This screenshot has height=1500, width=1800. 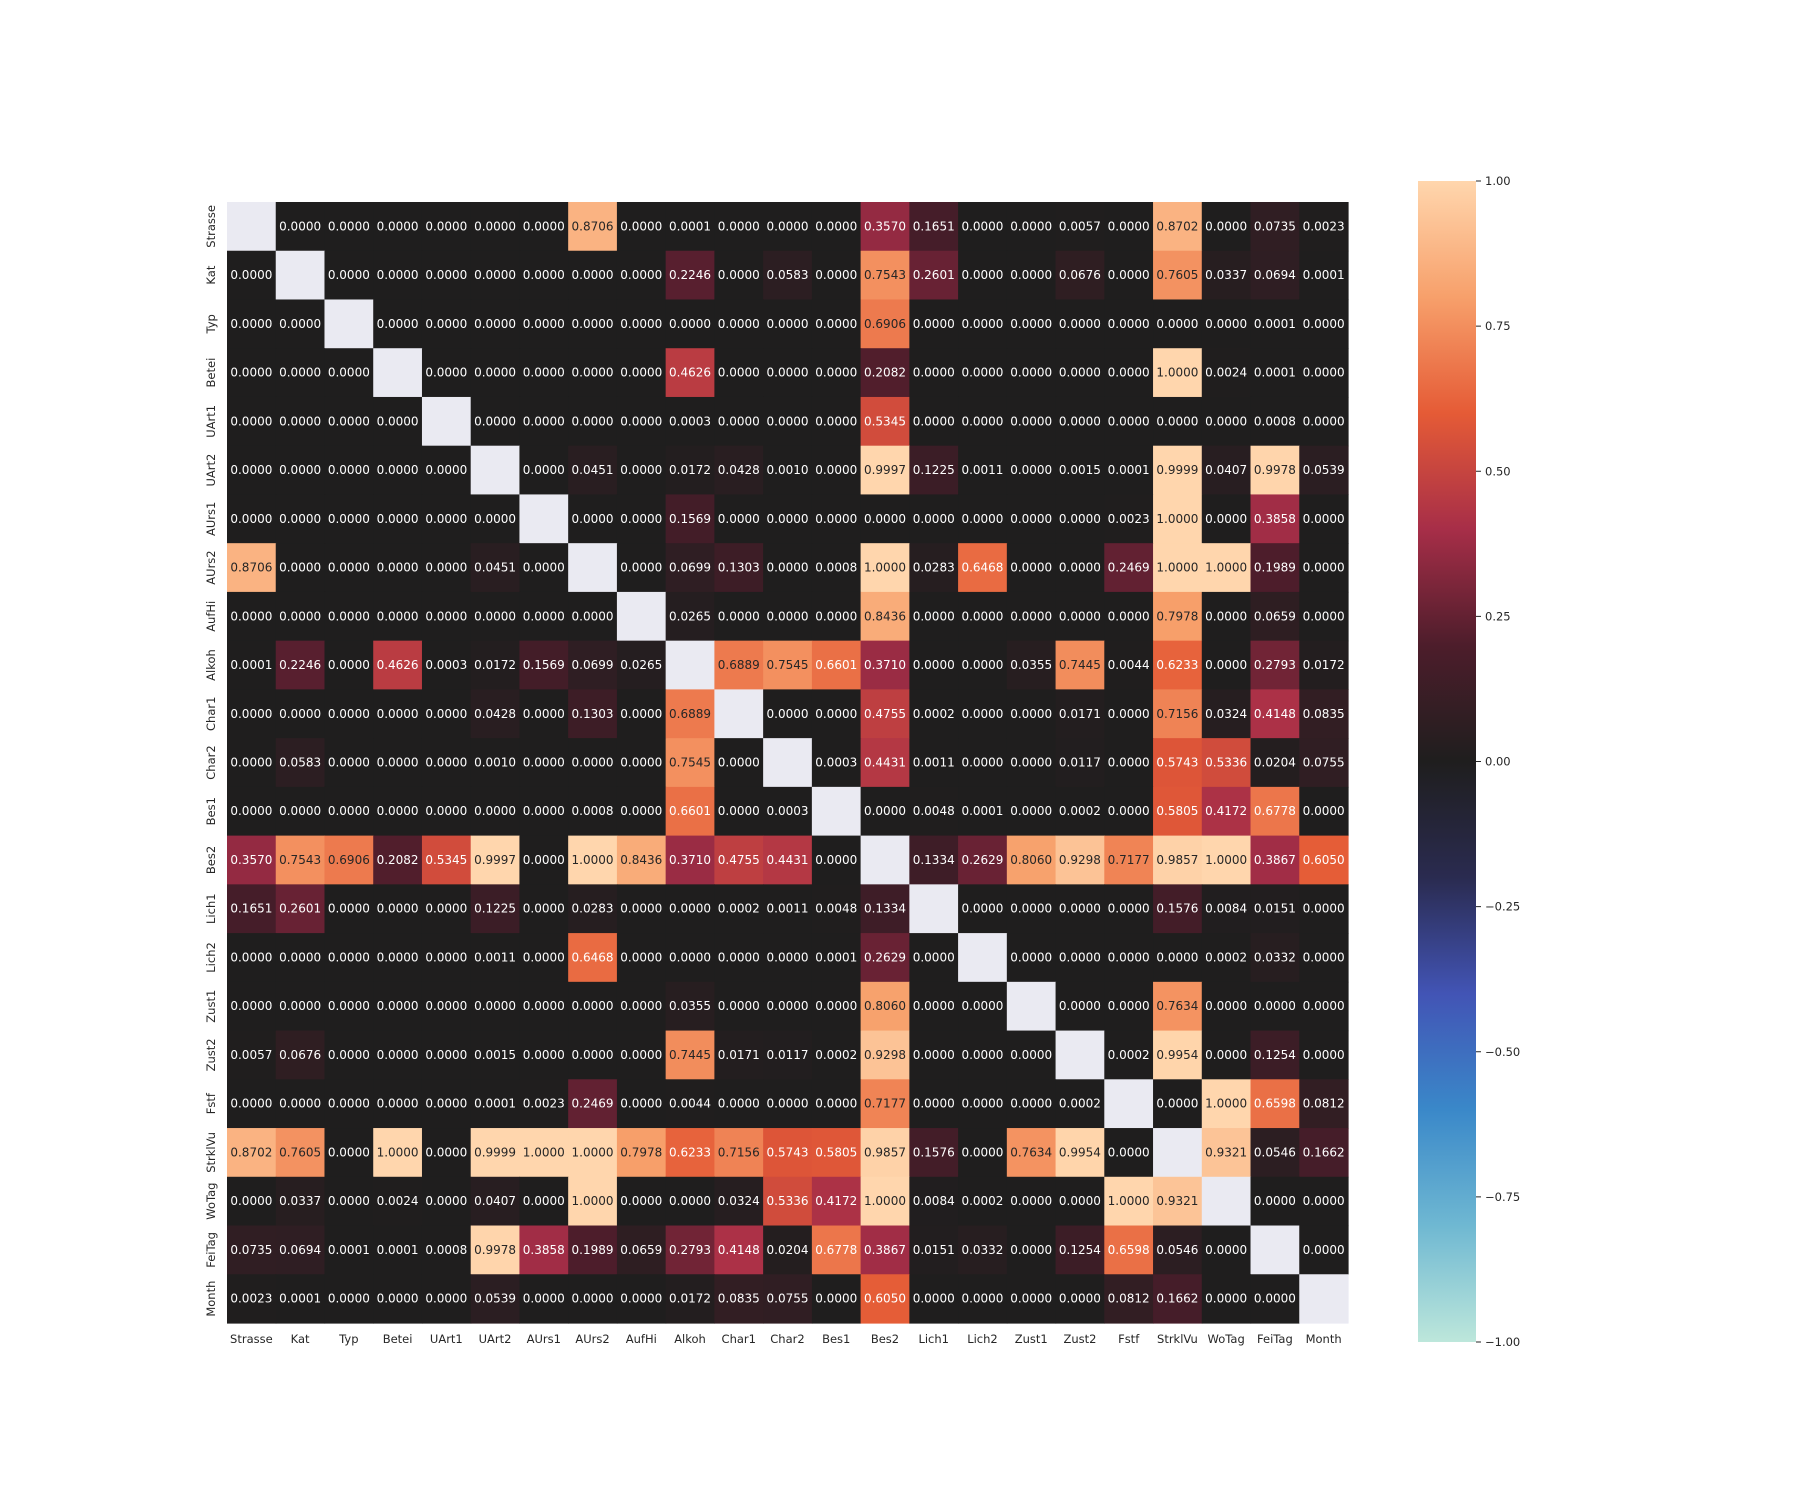 I want to click on cell-value-label: 0.0023, so click(x=1129, y=519).